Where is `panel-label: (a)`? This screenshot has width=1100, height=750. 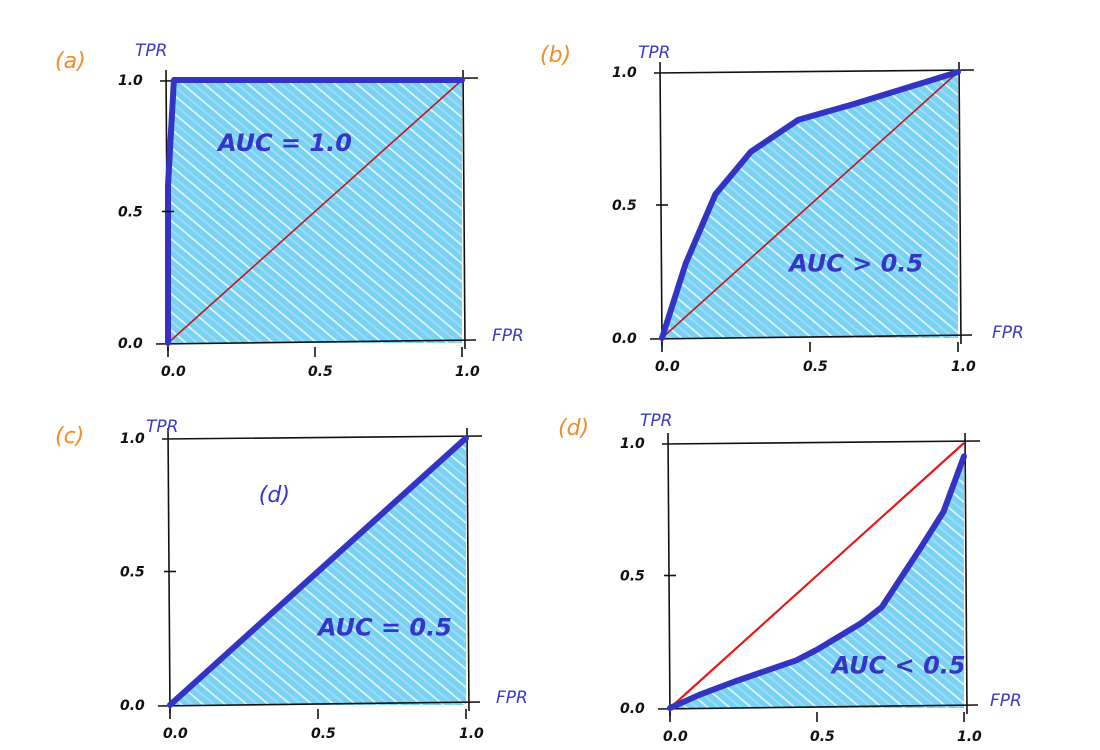 panel-label: (a) is located at coordinates (70, 61).